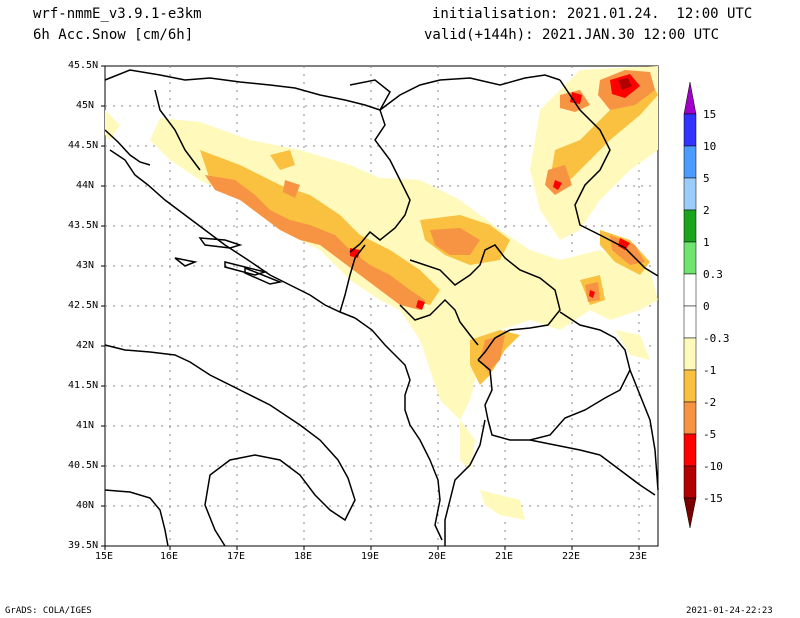  Describe the element at coordinates (625, 84) in the screenshot. I see `snow-extreme` at that location.